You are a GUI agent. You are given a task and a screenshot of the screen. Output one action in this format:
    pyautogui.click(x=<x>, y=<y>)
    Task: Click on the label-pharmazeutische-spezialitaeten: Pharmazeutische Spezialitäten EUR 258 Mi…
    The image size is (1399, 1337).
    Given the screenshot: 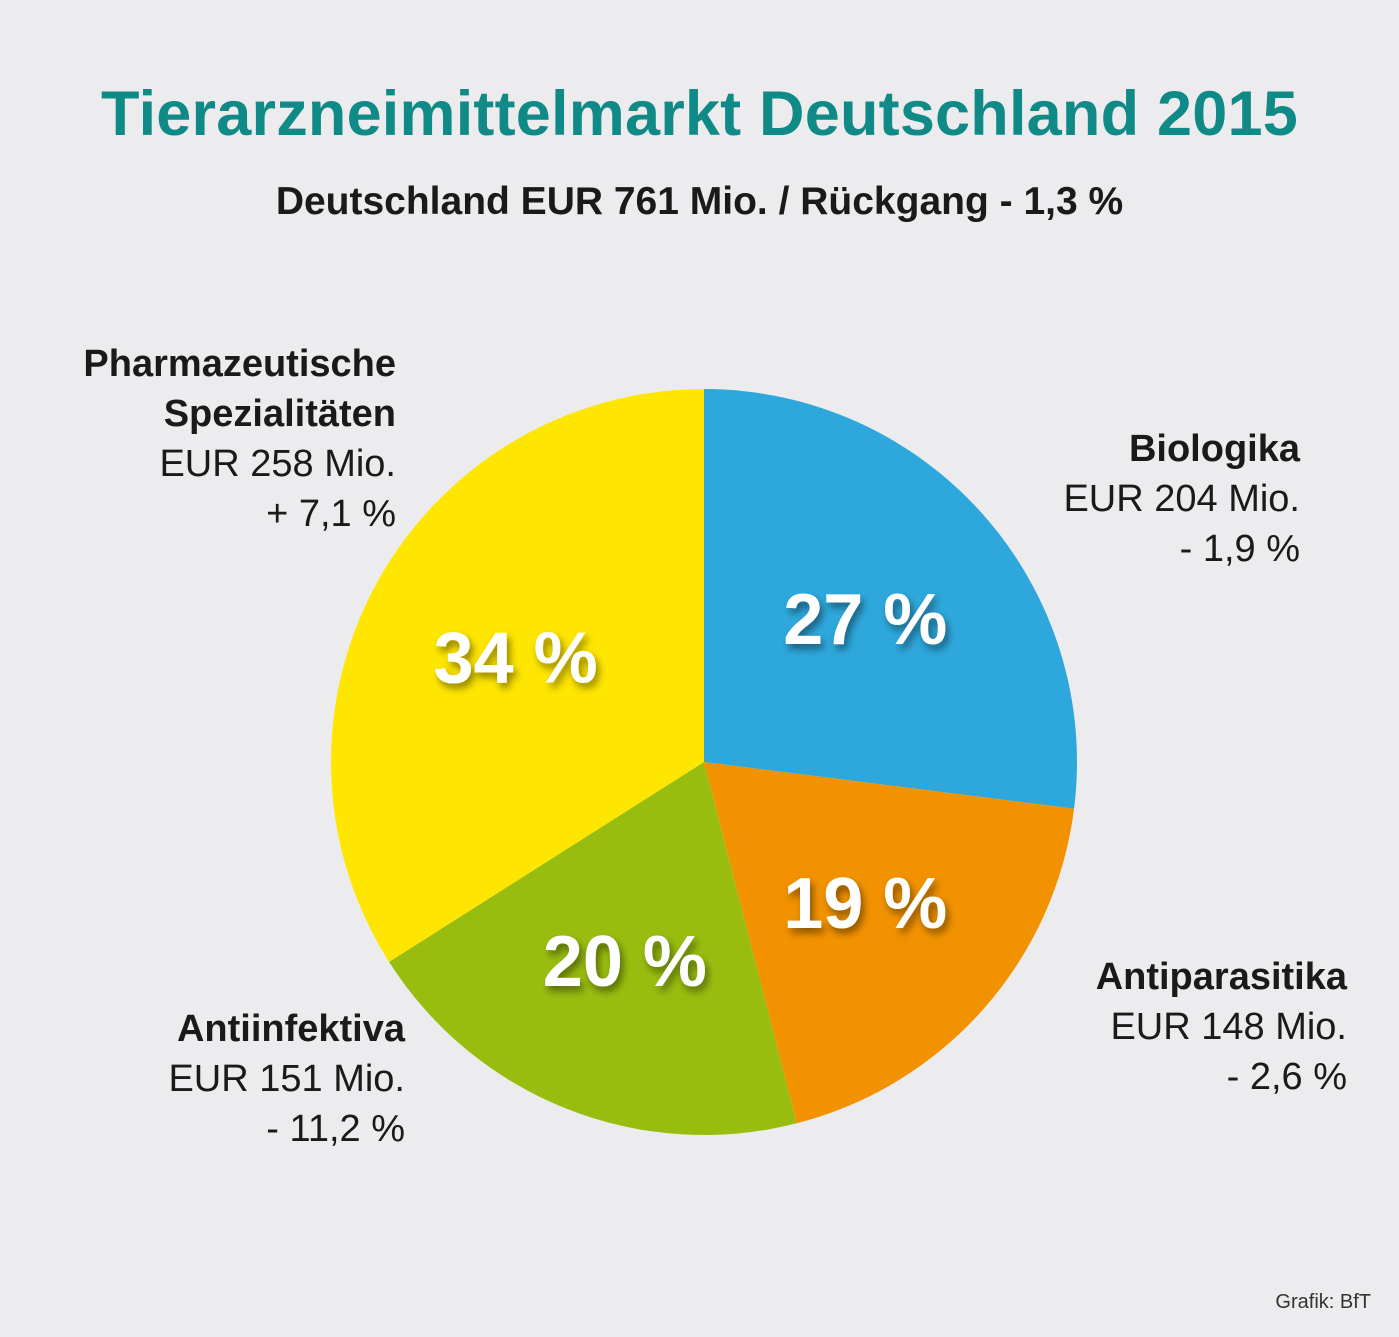 What is the action you would take?
    pyautogui.click(x=239, y=439)
    